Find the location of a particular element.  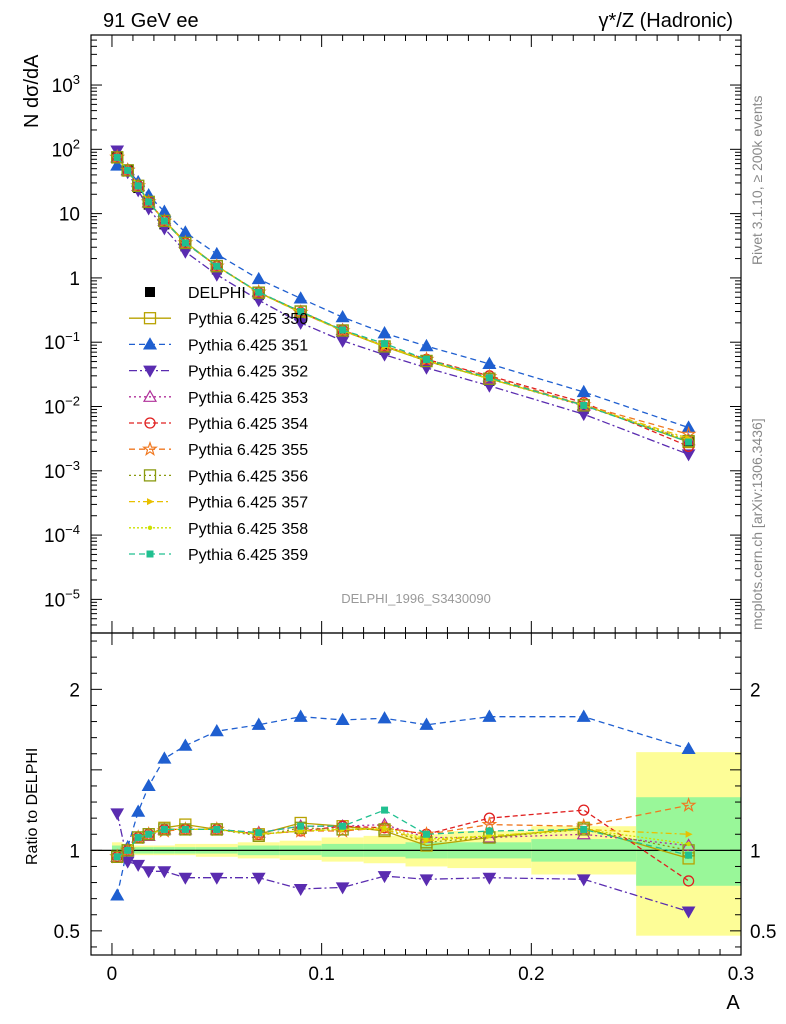

rivet-label: Rivet 3.1.10, ≥ 200k events is located at coordinates (757, 180).